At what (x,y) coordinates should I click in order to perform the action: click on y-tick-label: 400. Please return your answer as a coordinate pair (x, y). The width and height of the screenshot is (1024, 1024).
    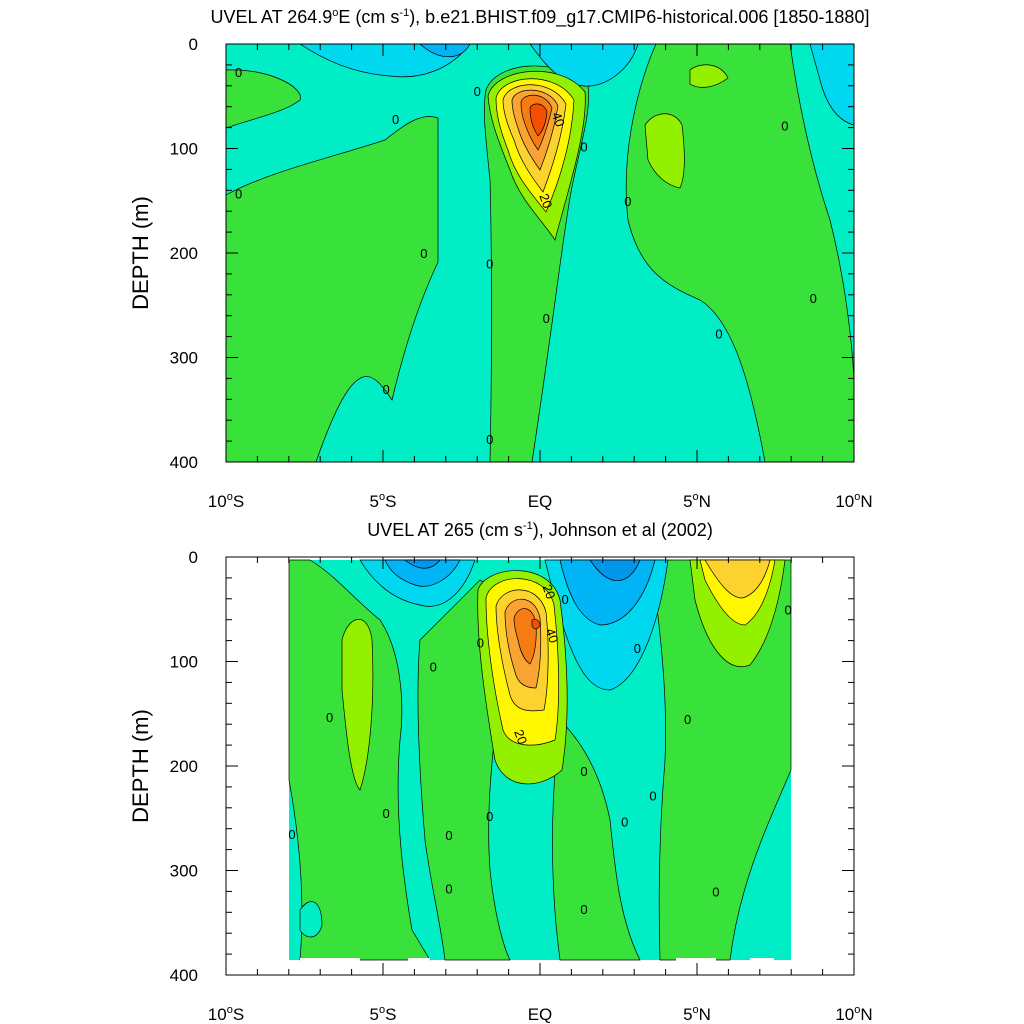
    Looking at the image, I should click on (184, 462).